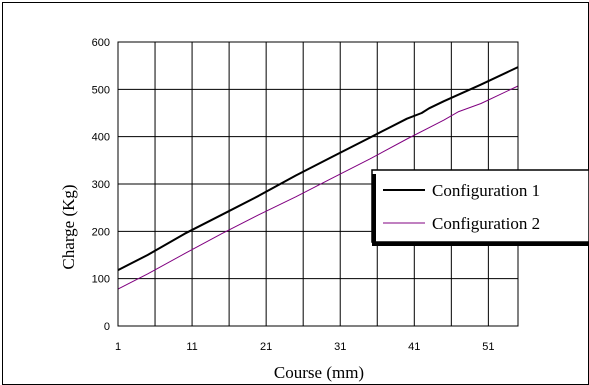  Describe the element at coordinates (319, 372) in the screenshot. I see `x-axis-label: Course (mm)` at that location.